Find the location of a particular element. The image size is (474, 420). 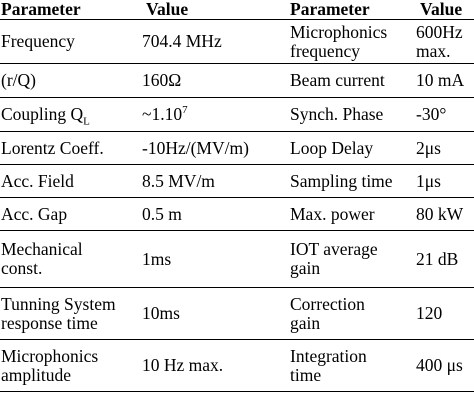

value-cell: 1ms is located at coordinates (157, 258).